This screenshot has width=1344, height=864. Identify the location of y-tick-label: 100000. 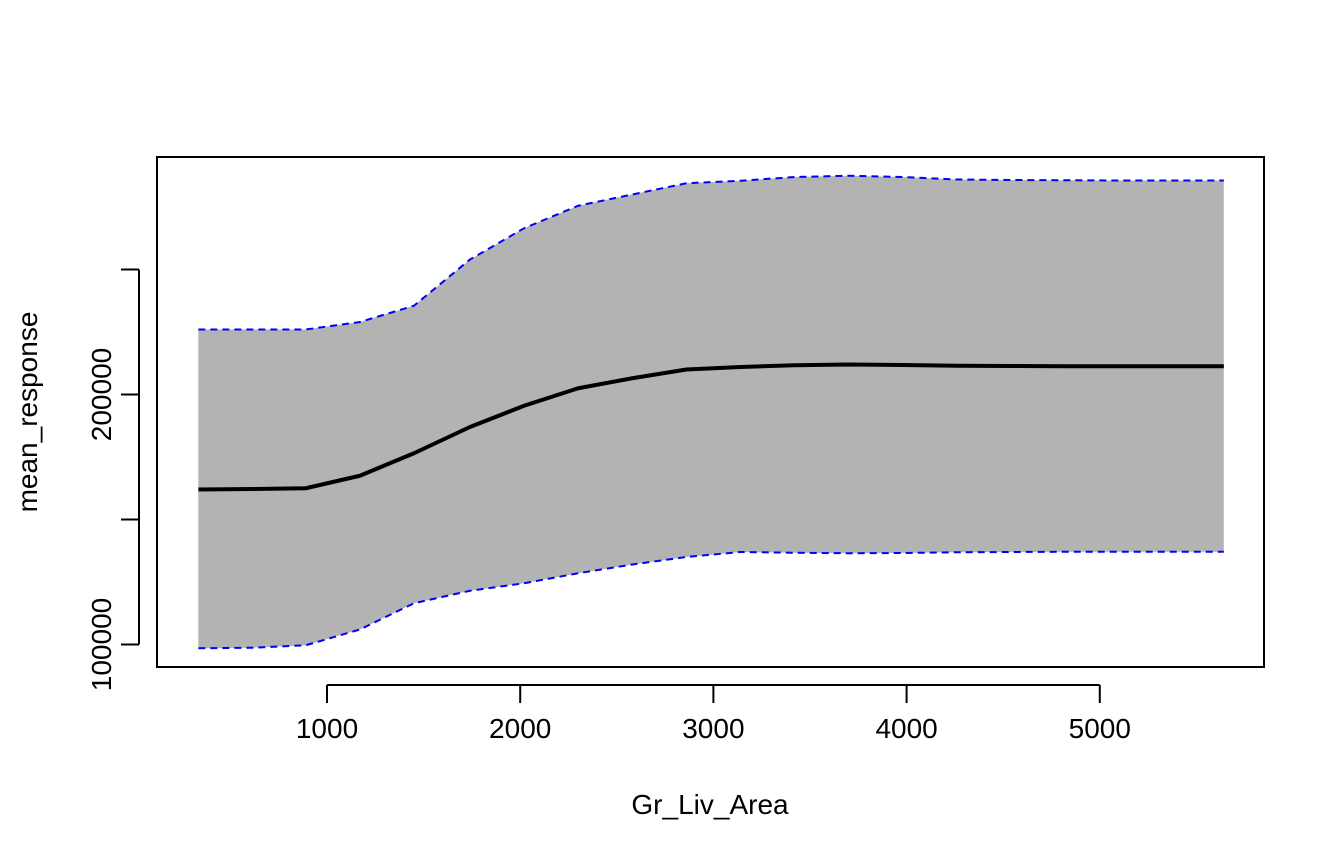
(101, 644).